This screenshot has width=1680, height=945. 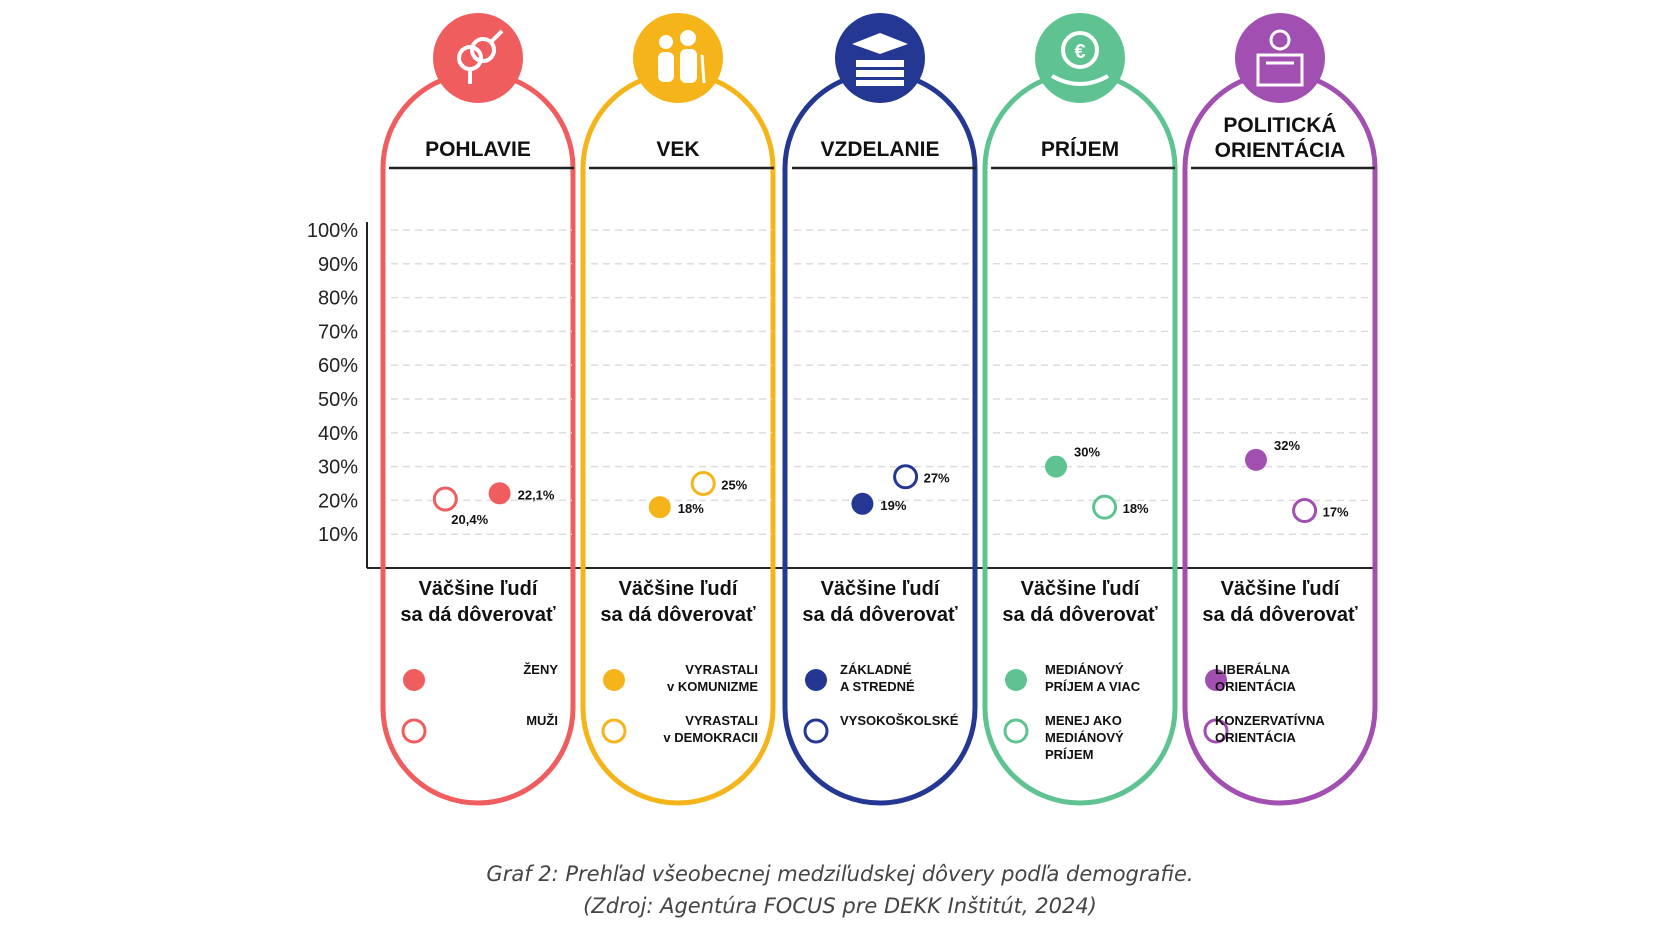 What do you see at coordinates (1080, 149) in the screenshot?
I see `panel-title: PRÍJEM` at bounding box center [1080, 149].